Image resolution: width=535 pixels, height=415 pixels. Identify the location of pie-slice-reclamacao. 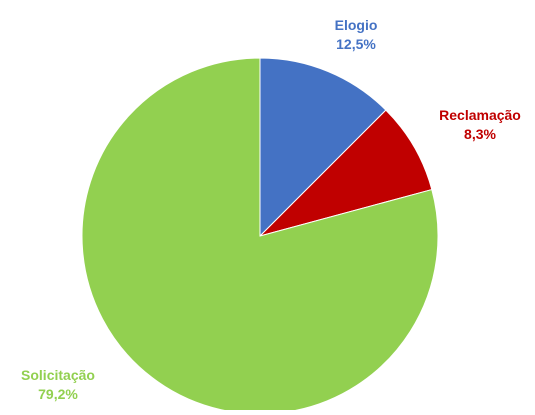
(345, 173).